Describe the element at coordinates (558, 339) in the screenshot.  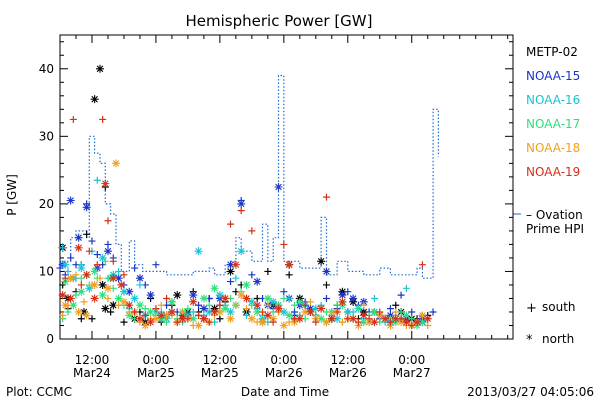
I see `north-marker-label: north` at that location.